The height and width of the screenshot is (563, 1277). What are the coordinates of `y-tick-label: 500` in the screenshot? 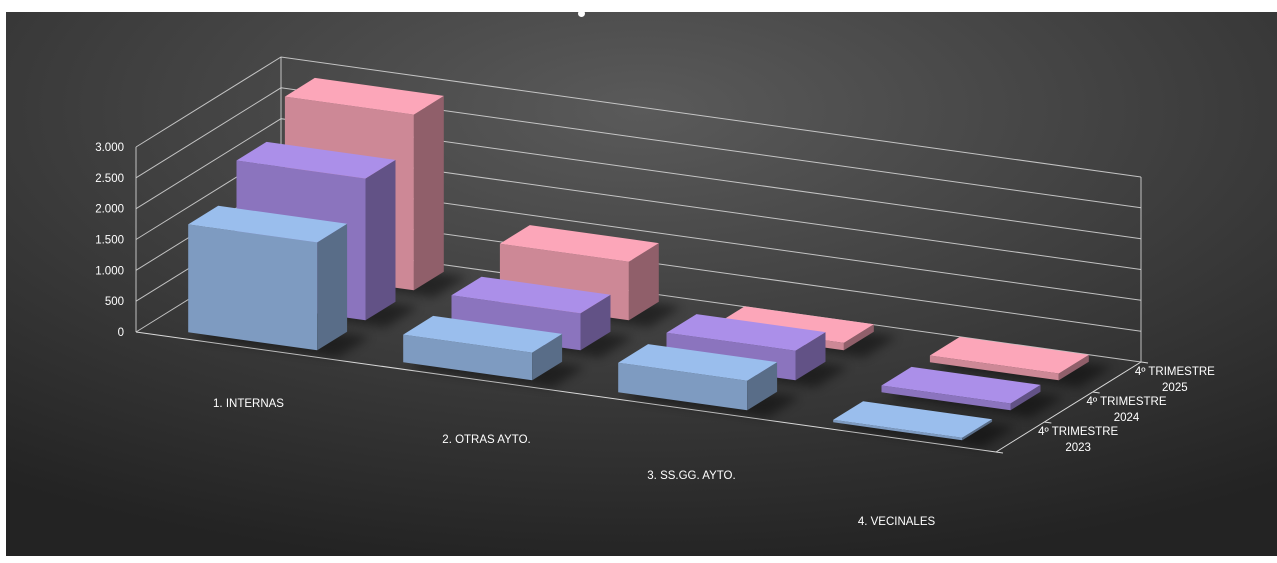 It's located at (114, 302).